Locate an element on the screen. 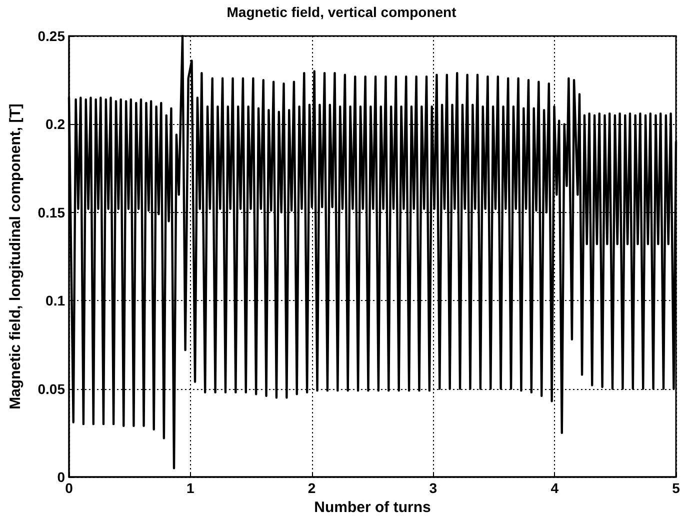  y-tick-label: 0.15 is located at coordinates (52, 212).